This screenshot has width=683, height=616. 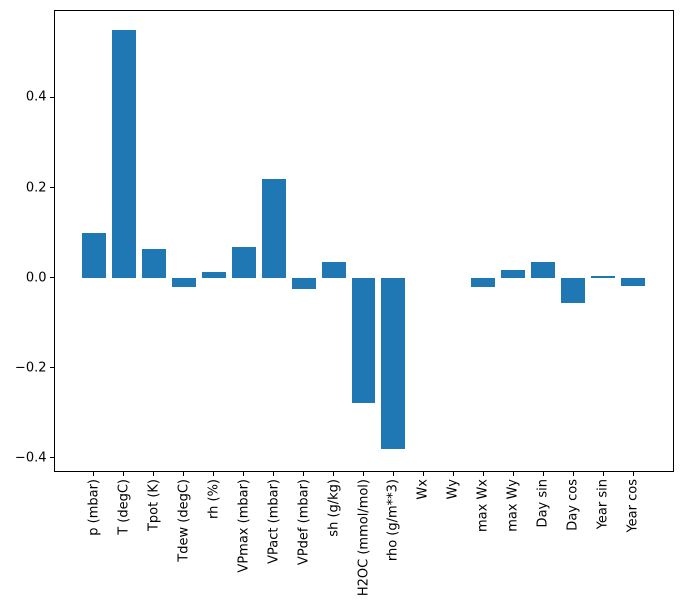 I want to click on bar-rho-g-m-3-, so click(x=393, y=363).